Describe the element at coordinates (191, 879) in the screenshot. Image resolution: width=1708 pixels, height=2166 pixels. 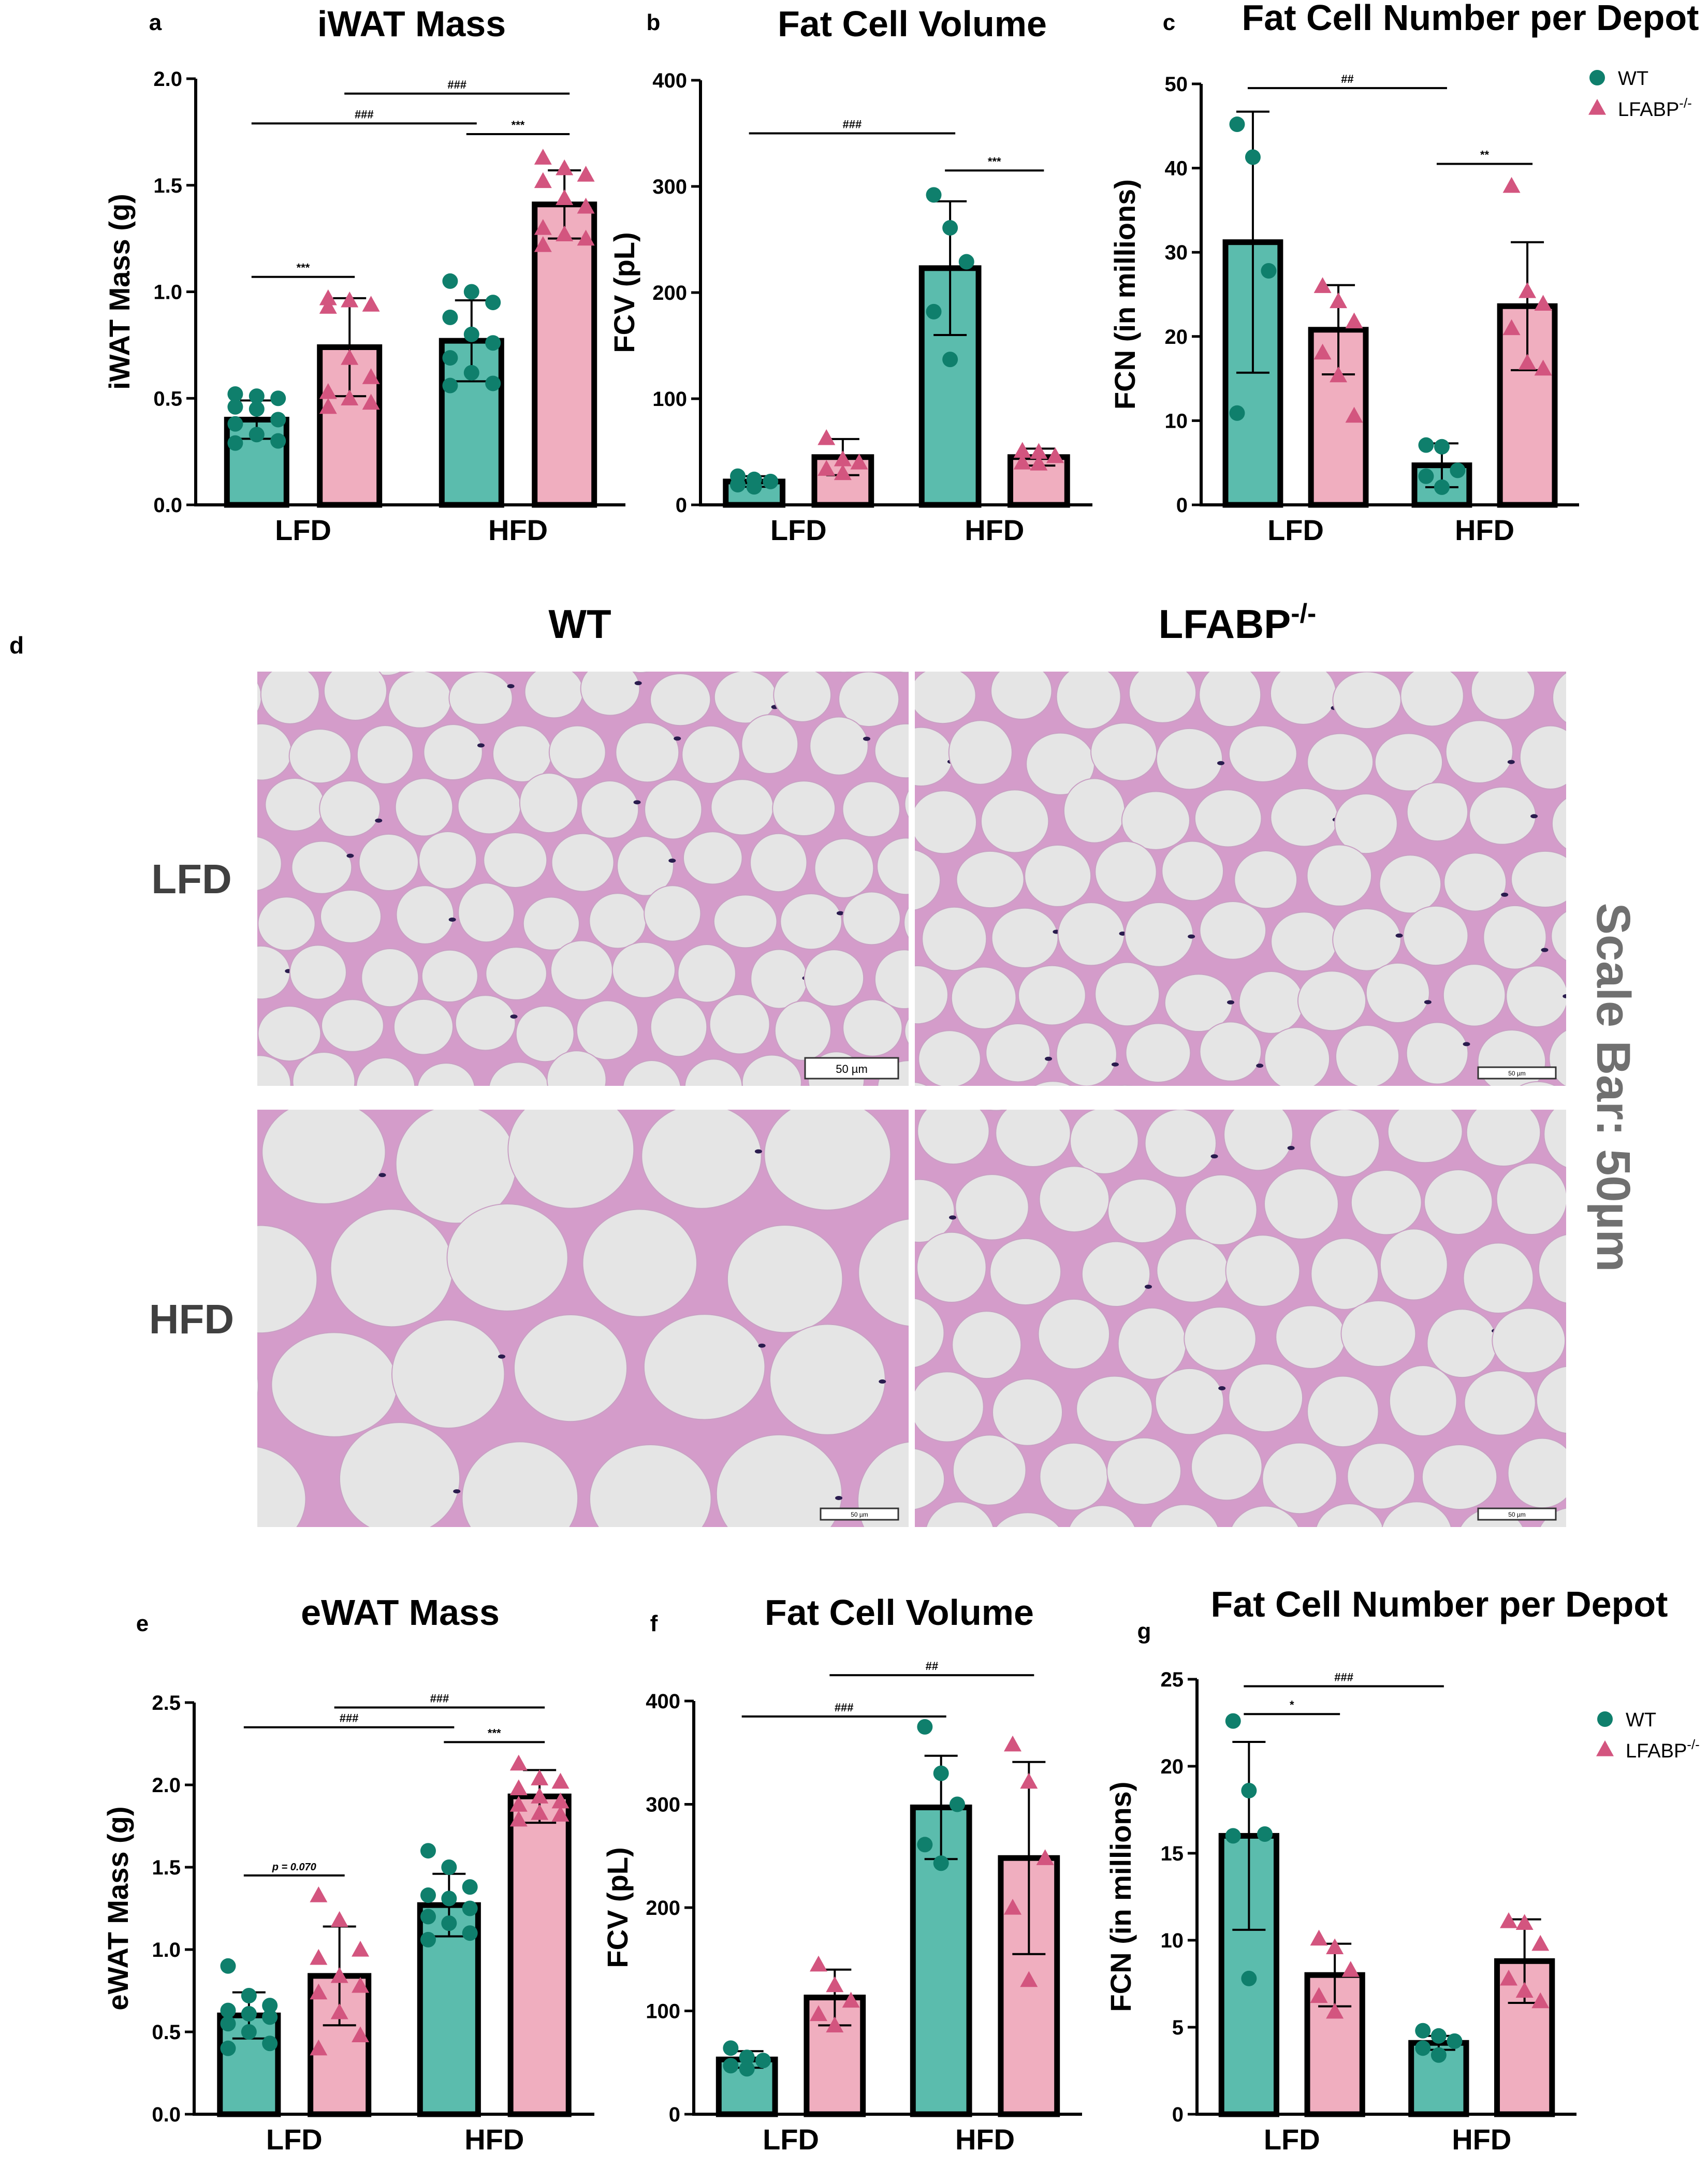
I see `row-title-lfd: LFD` at that location.